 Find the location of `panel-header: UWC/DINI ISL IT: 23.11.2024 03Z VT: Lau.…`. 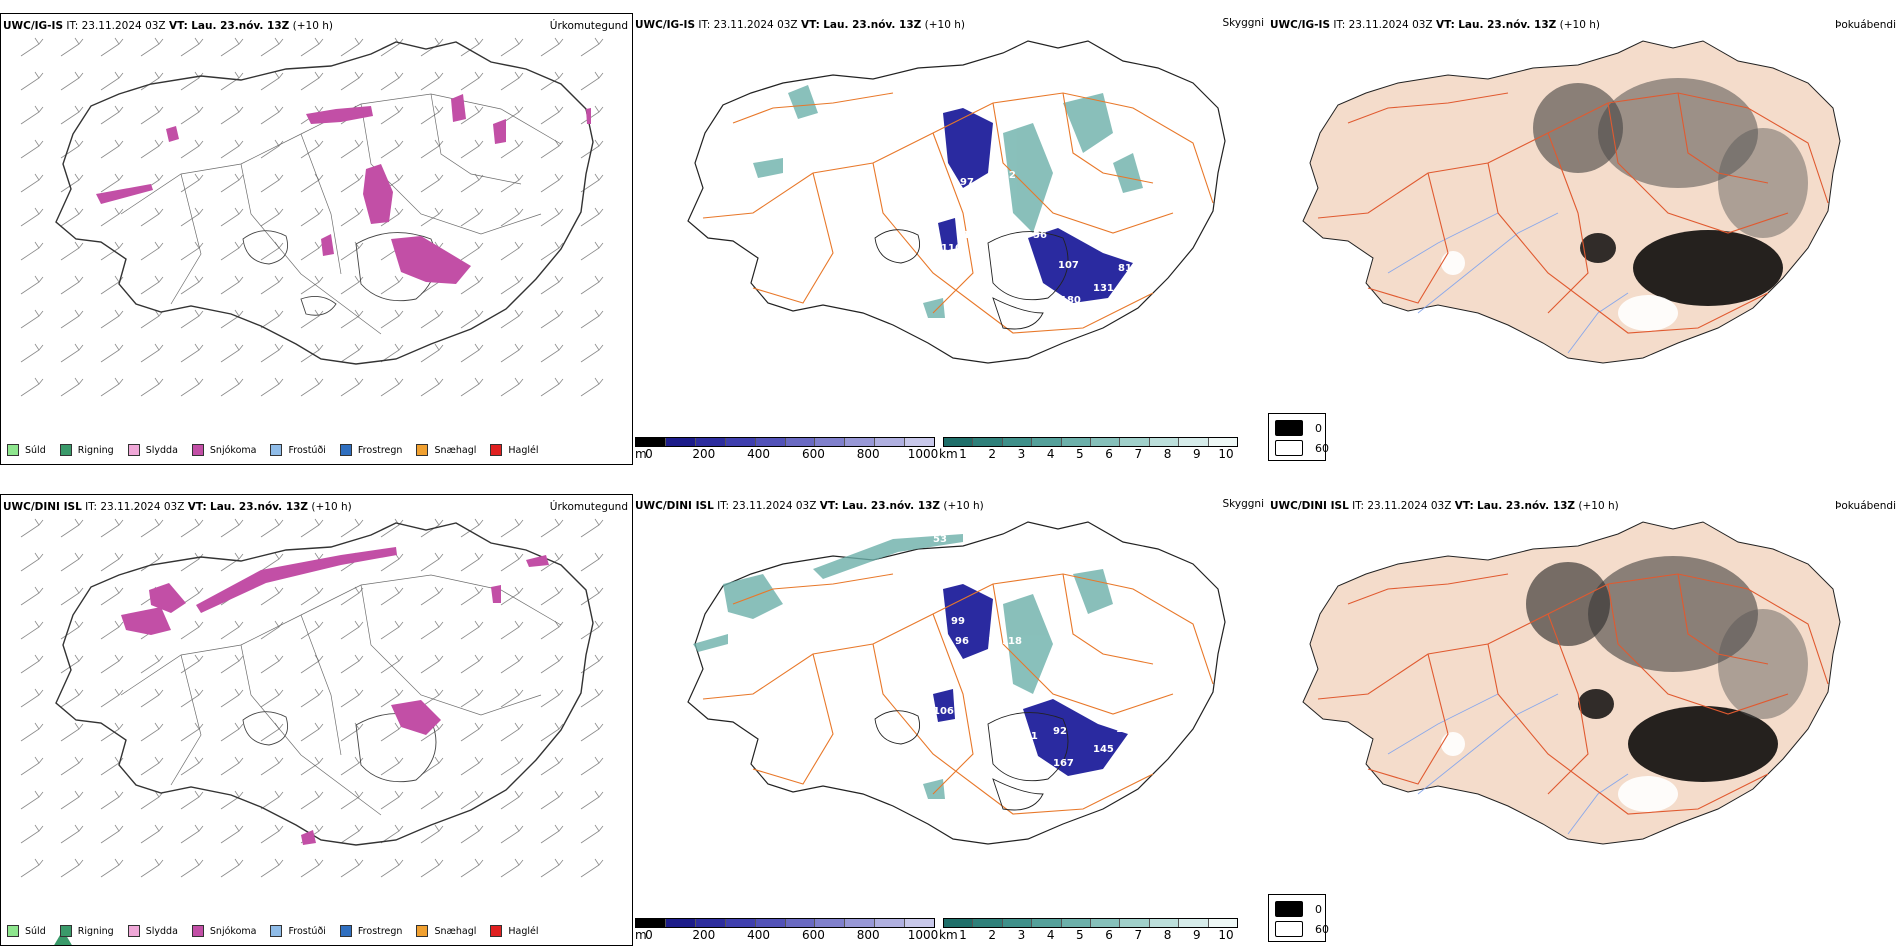

panel-header: UWC/DINI ISL IT: 23.11.2024 03Z VT: Lau.… is located at coordinates (809, 506).